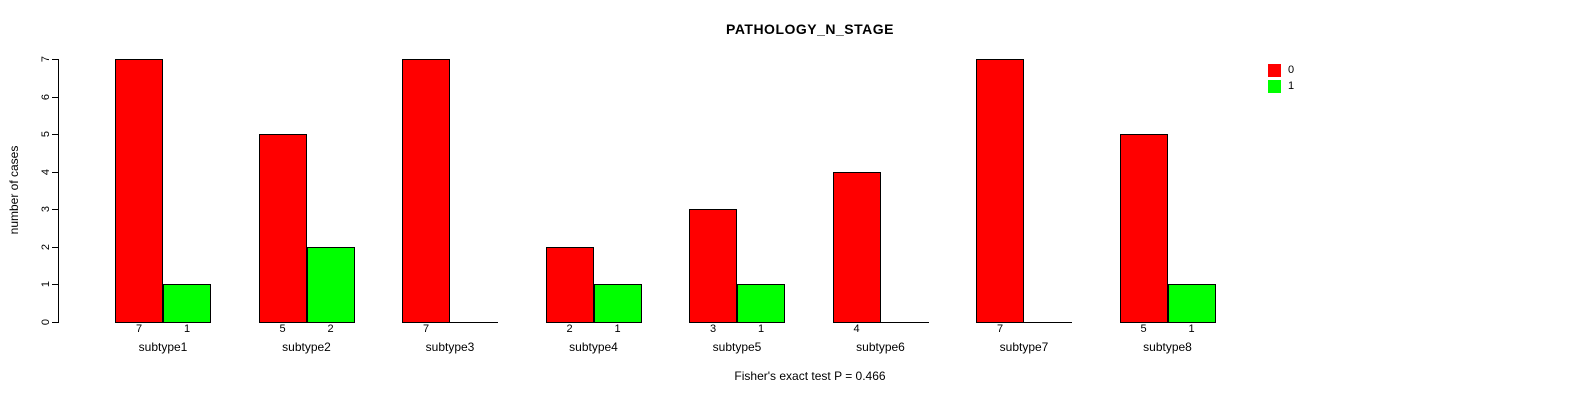  What do you see at coordinates (880, 347) in the screenshot?
I see `category-label: subtype6` at bounding box center [880, 347].